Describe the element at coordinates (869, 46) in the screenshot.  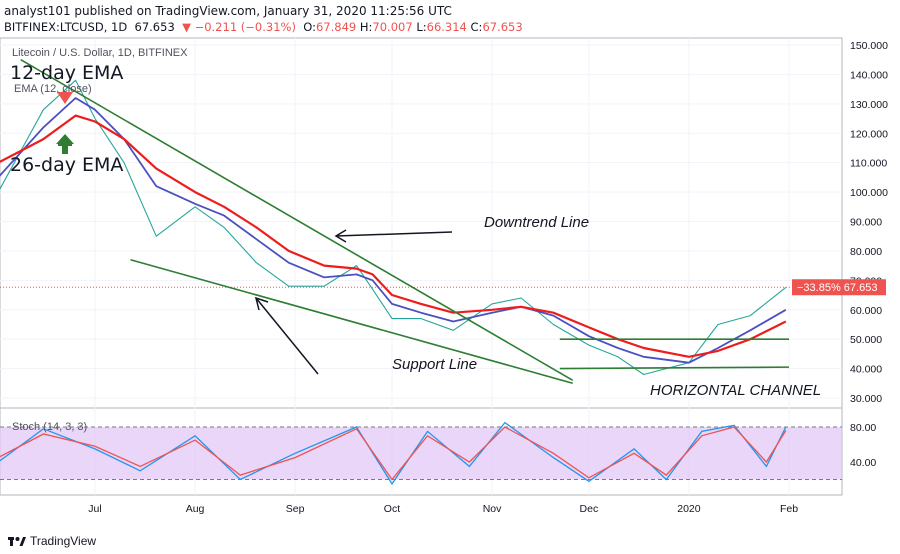
I see `y-tick-label: 150.000` at that location.